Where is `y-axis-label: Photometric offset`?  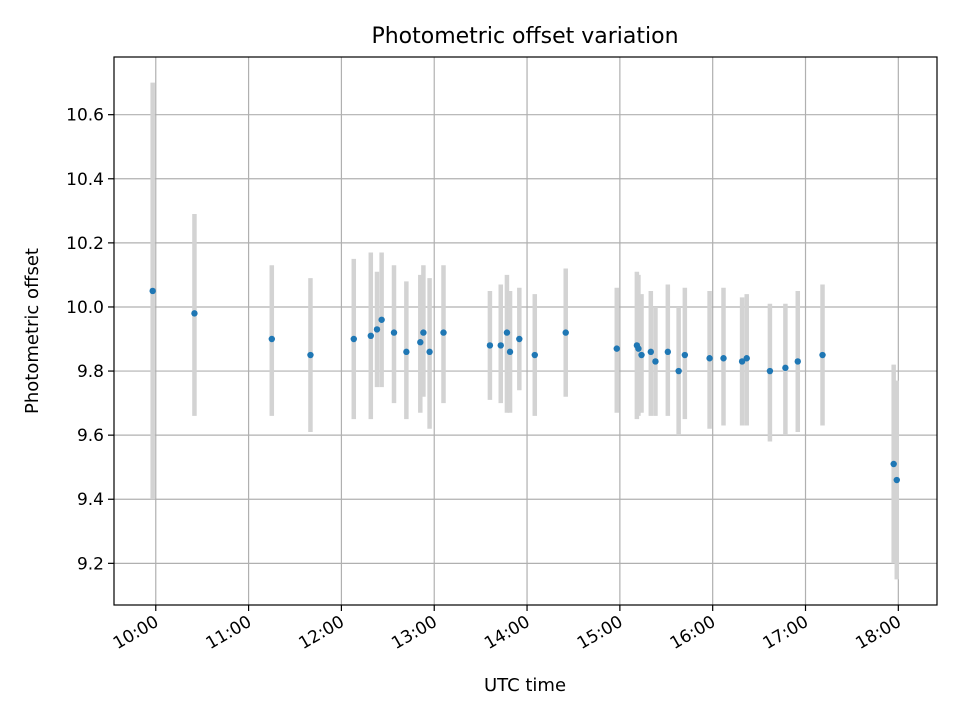
y-axis-label: Photometric offset is located at coordinates (32, 331).